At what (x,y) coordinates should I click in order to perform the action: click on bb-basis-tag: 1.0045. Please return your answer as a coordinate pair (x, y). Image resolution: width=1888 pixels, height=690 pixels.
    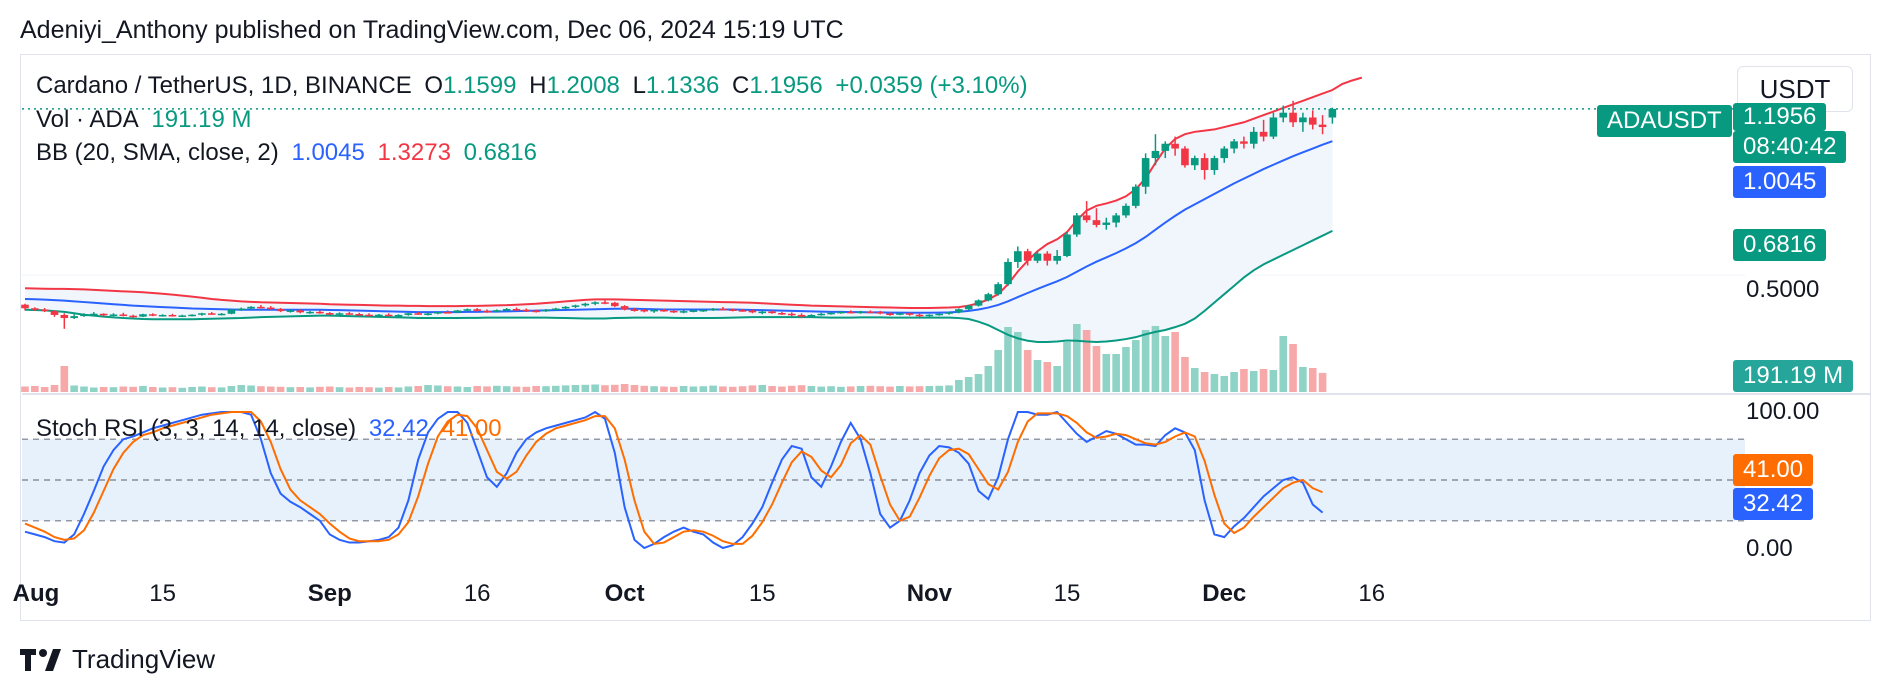
    Looking at the image, I should click on (1780, 182).